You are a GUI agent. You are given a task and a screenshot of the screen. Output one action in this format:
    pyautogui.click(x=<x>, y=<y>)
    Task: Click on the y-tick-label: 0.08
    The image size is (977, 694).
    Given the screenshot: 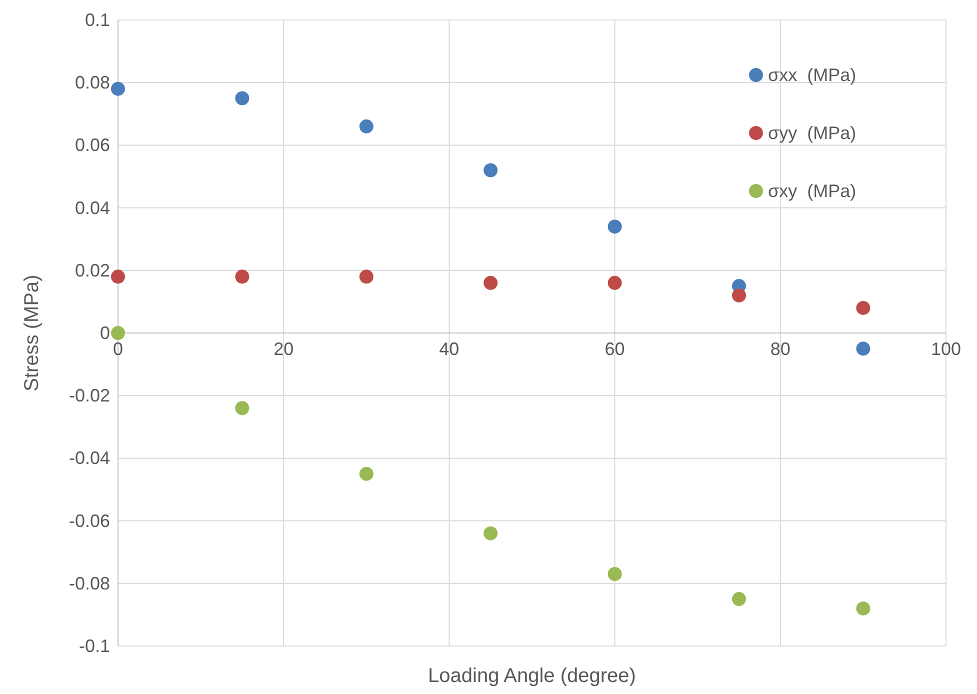 What is the action you would take?
    pyautogui.click(x=92, y=82)
    